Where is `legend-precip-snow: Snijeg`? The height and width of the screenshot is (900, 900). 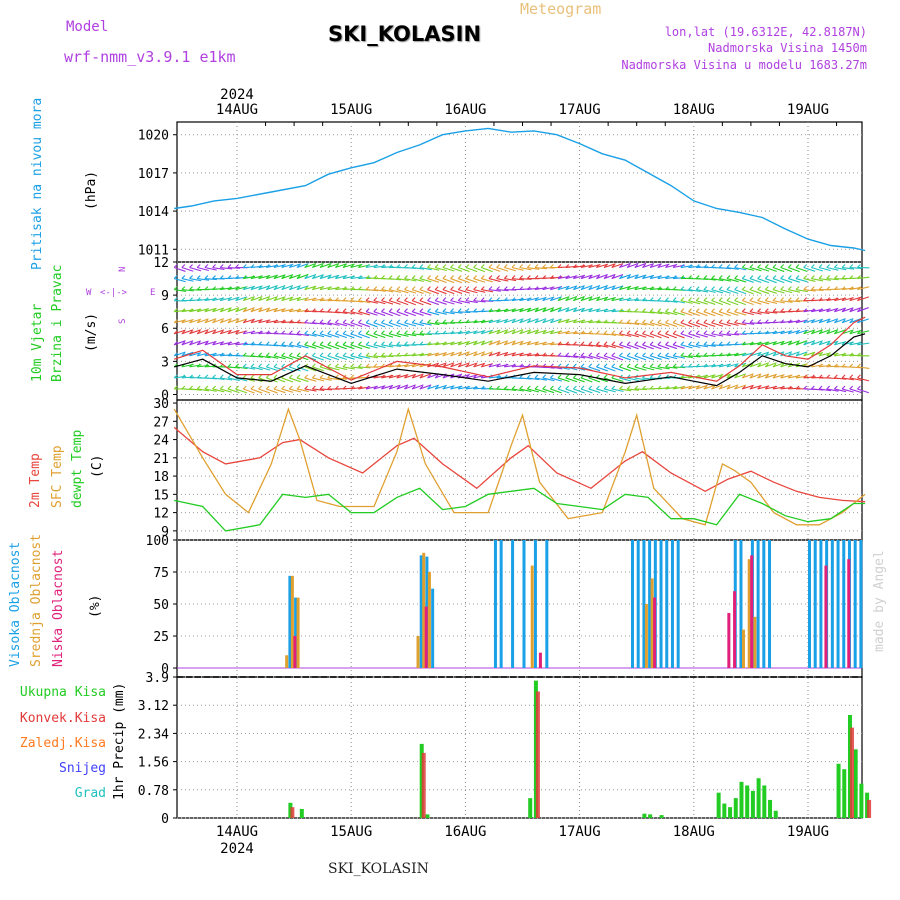 legend-precip-snow: Snijeg is located at coordinates (82, 768).